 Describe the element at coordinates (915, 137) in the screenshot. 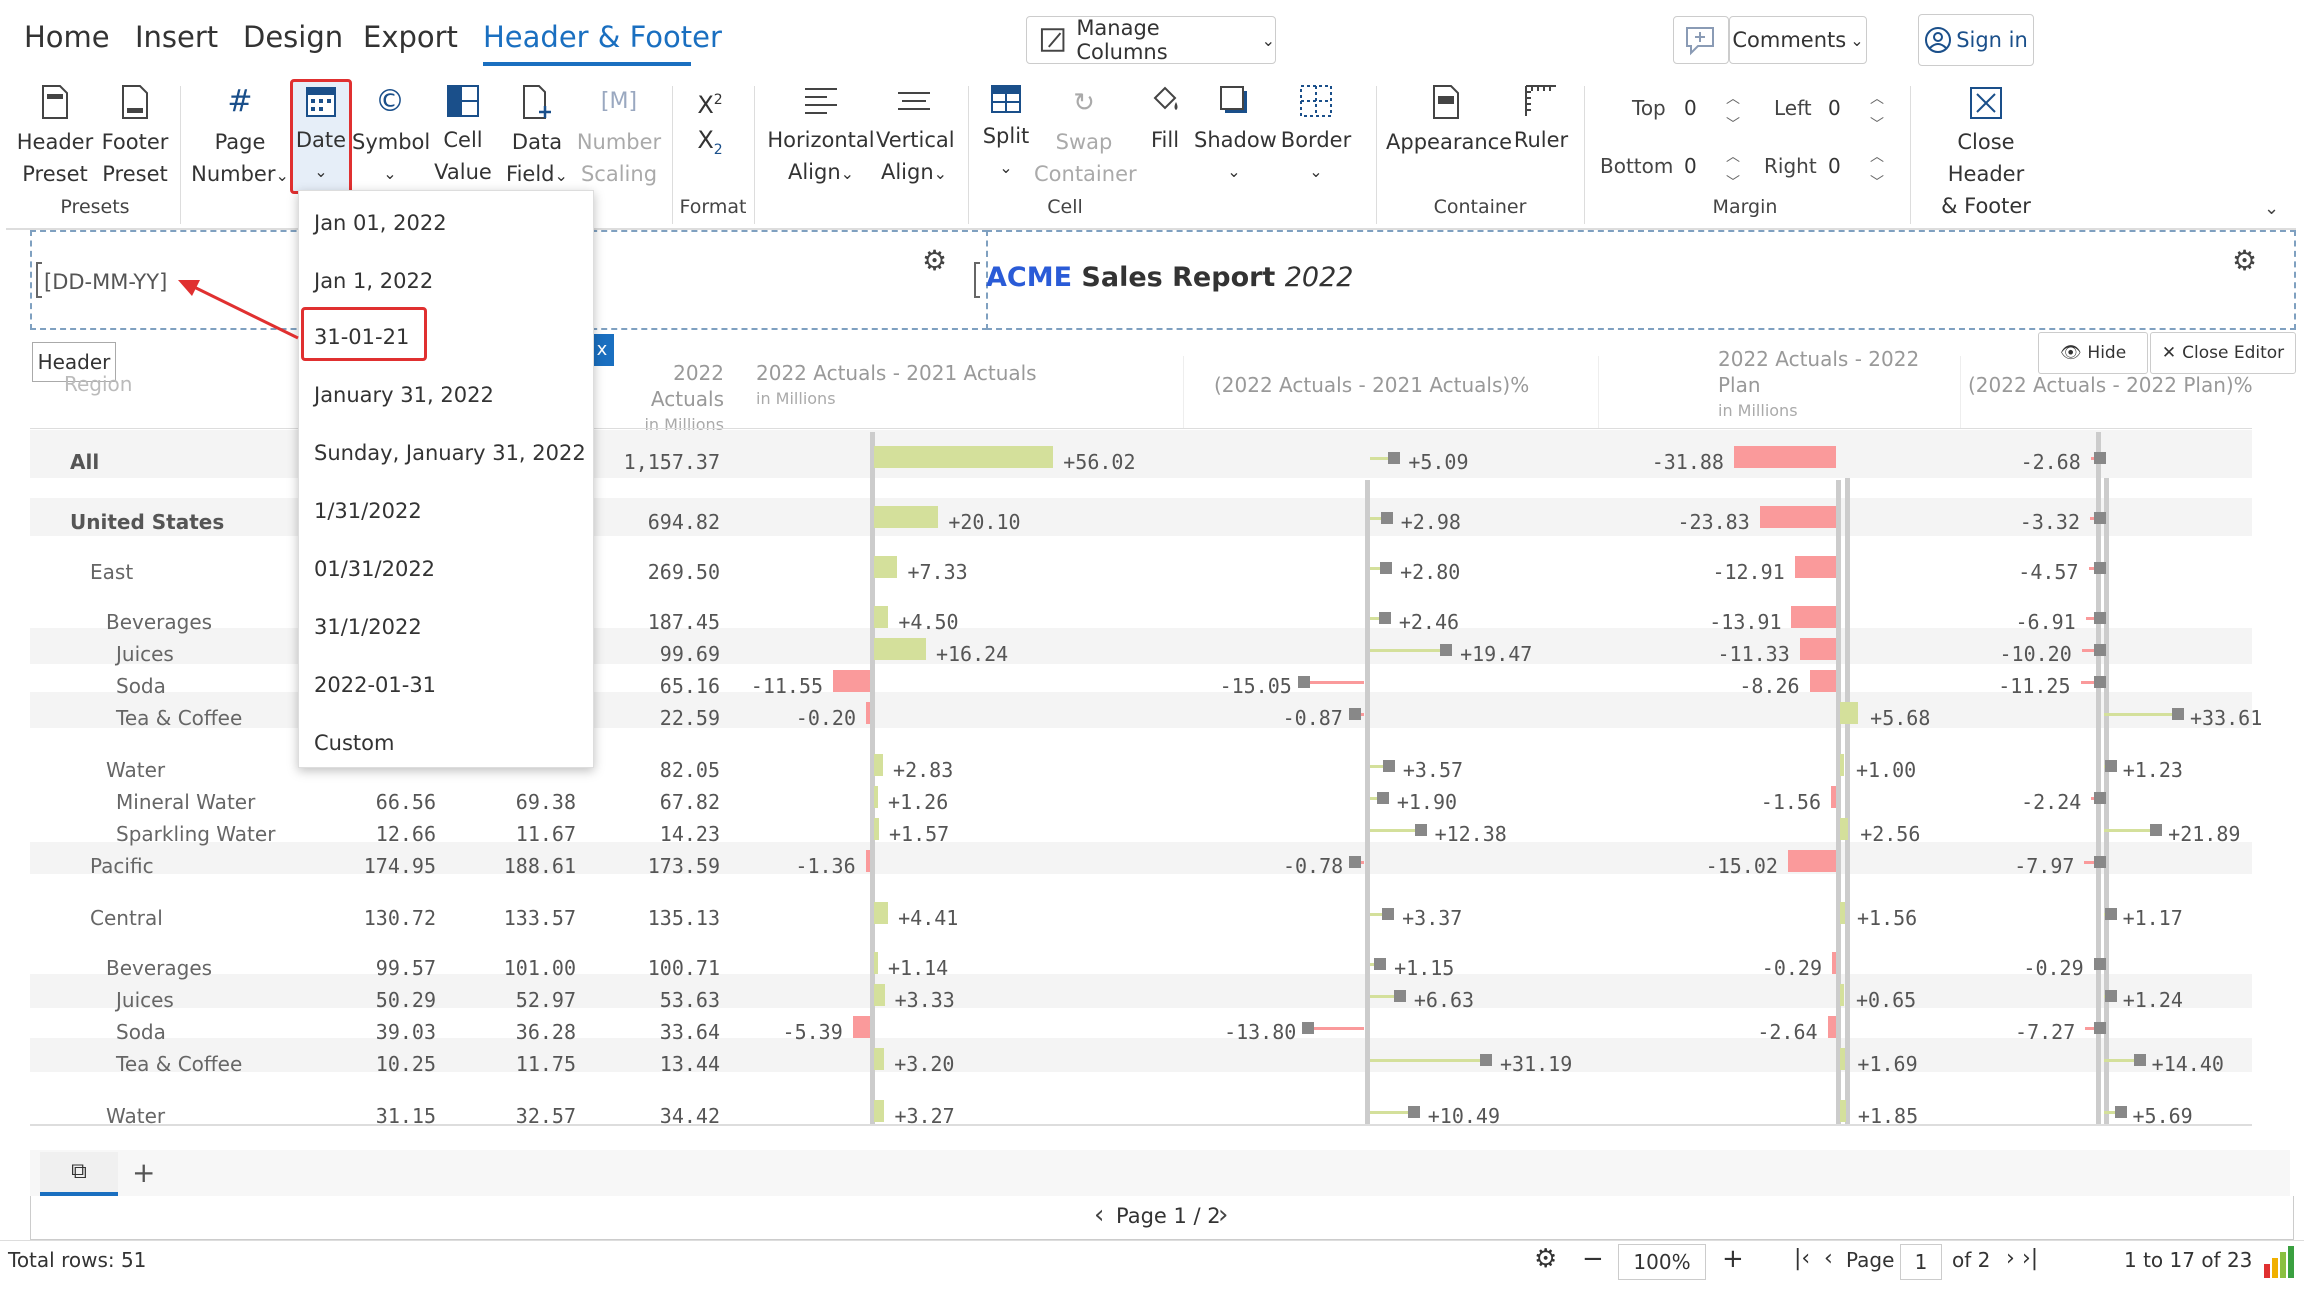

I see `vertical-align-button: Vertical Align⌄` at that location.